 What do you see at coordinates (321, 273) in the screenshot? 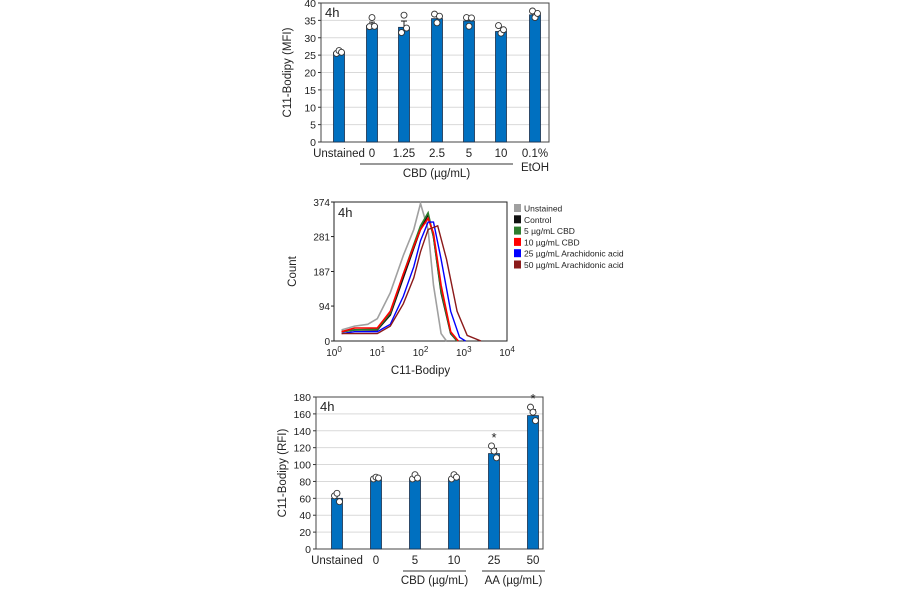
I see `y-tick-label: 187` at bounding box center [321, 273].